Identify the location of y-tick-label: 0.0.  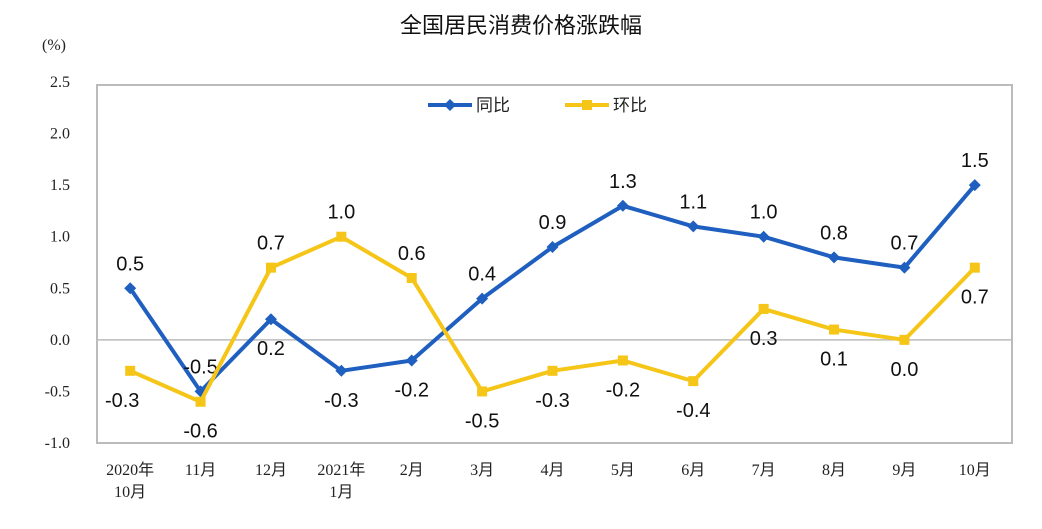
(60, 340).